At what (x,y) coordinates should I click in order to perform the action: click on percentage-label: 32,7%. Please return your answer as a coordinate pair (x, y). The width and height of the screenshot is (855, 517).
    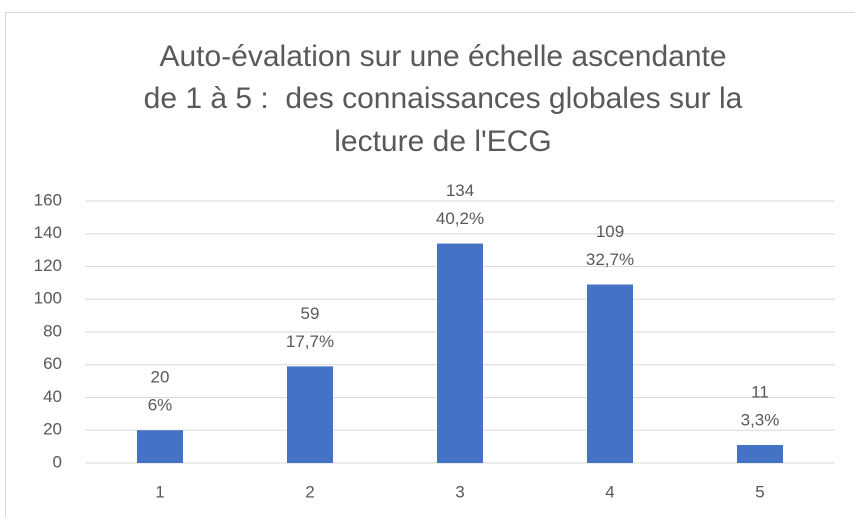
    Looking at the image, I should click on (610, 259).